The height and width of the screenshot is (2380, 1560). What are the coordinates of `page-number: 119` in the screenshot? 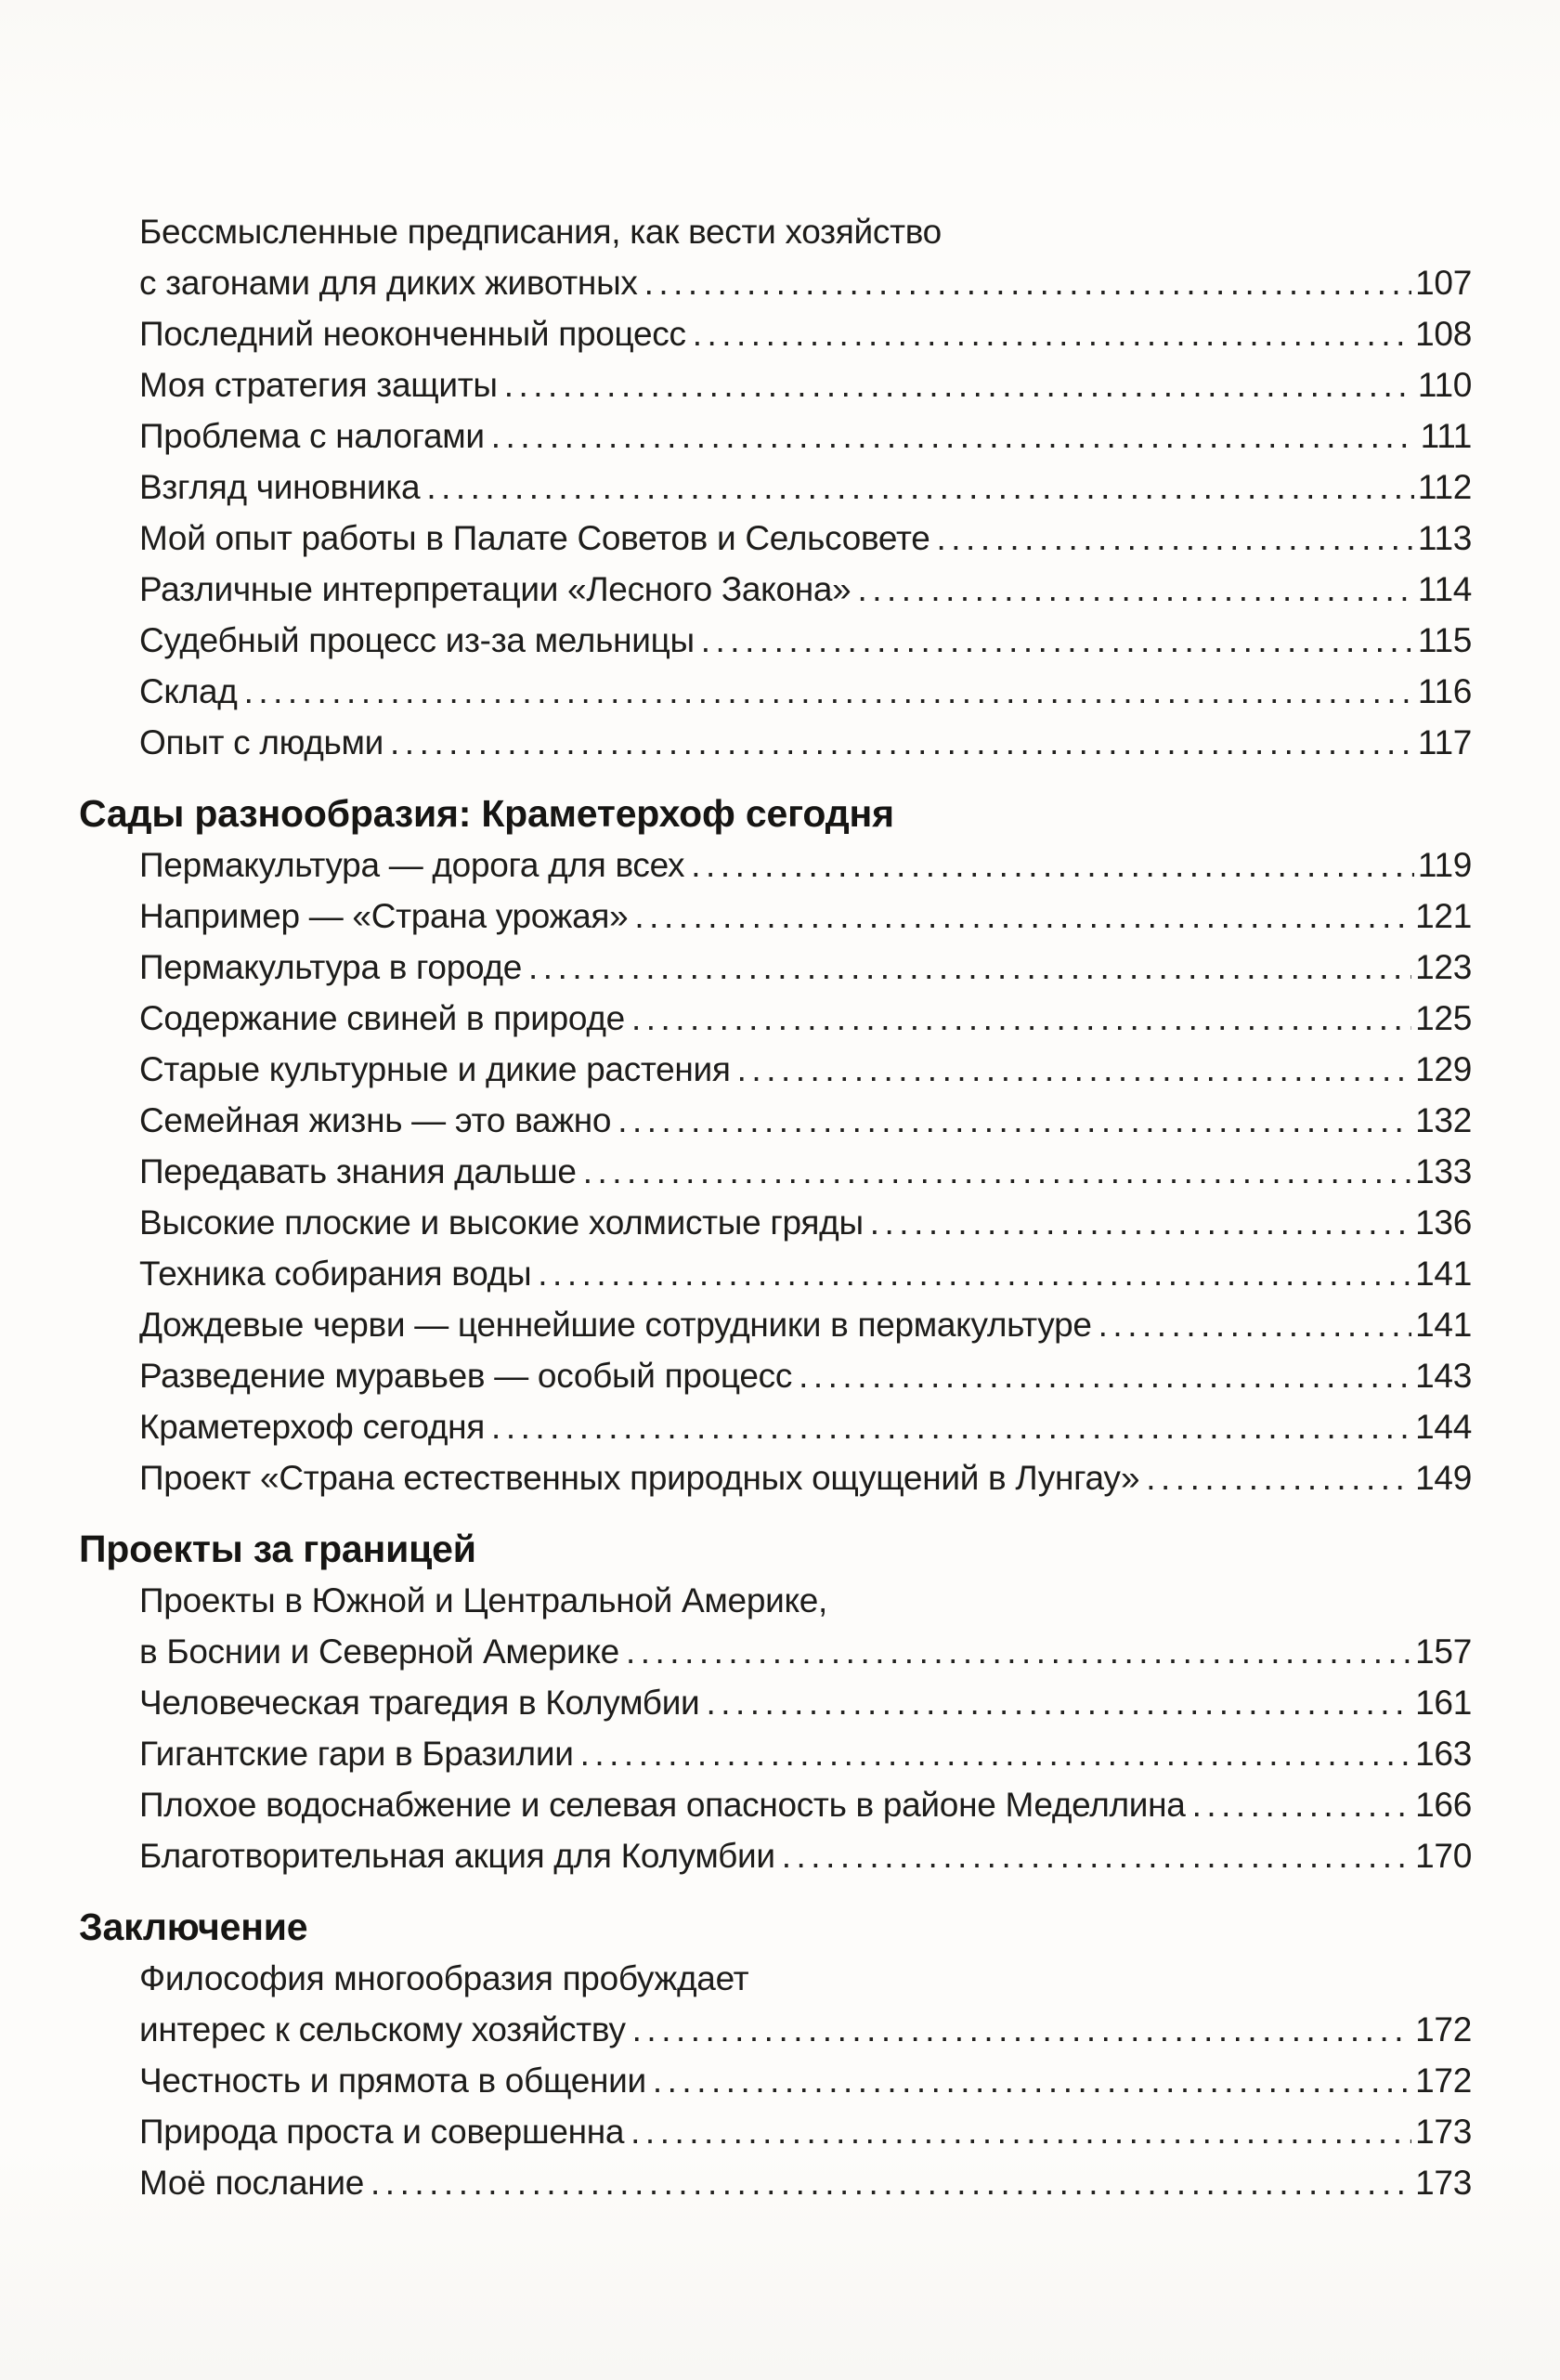 It's located at (1444, 865).